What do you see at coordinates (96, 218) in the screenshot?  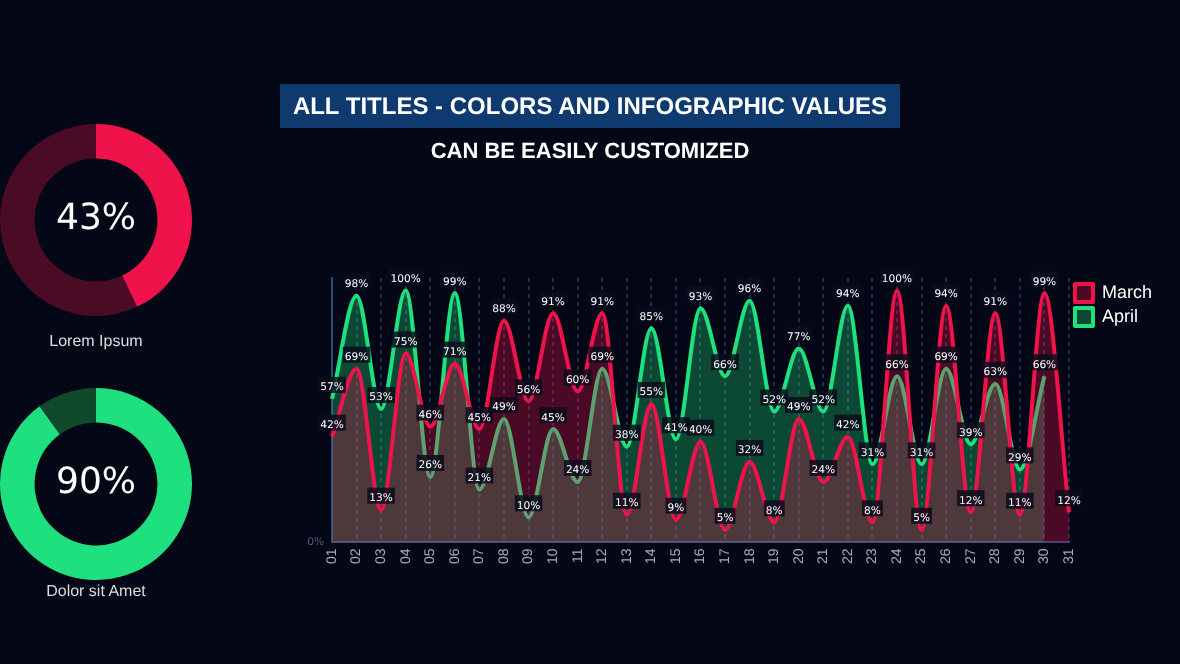 I see `data-label: 43%` at bounding box center [96, 218].